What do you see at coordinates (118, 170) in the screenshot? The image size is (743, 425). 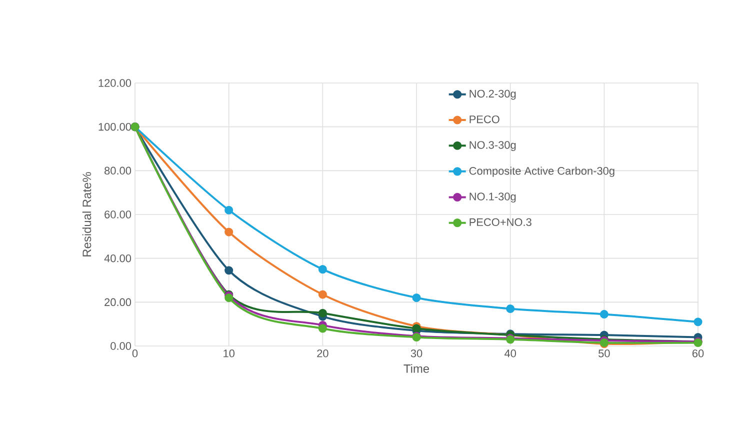 I see `y-tick-label: 80.00` at bounding box center [118, 170].